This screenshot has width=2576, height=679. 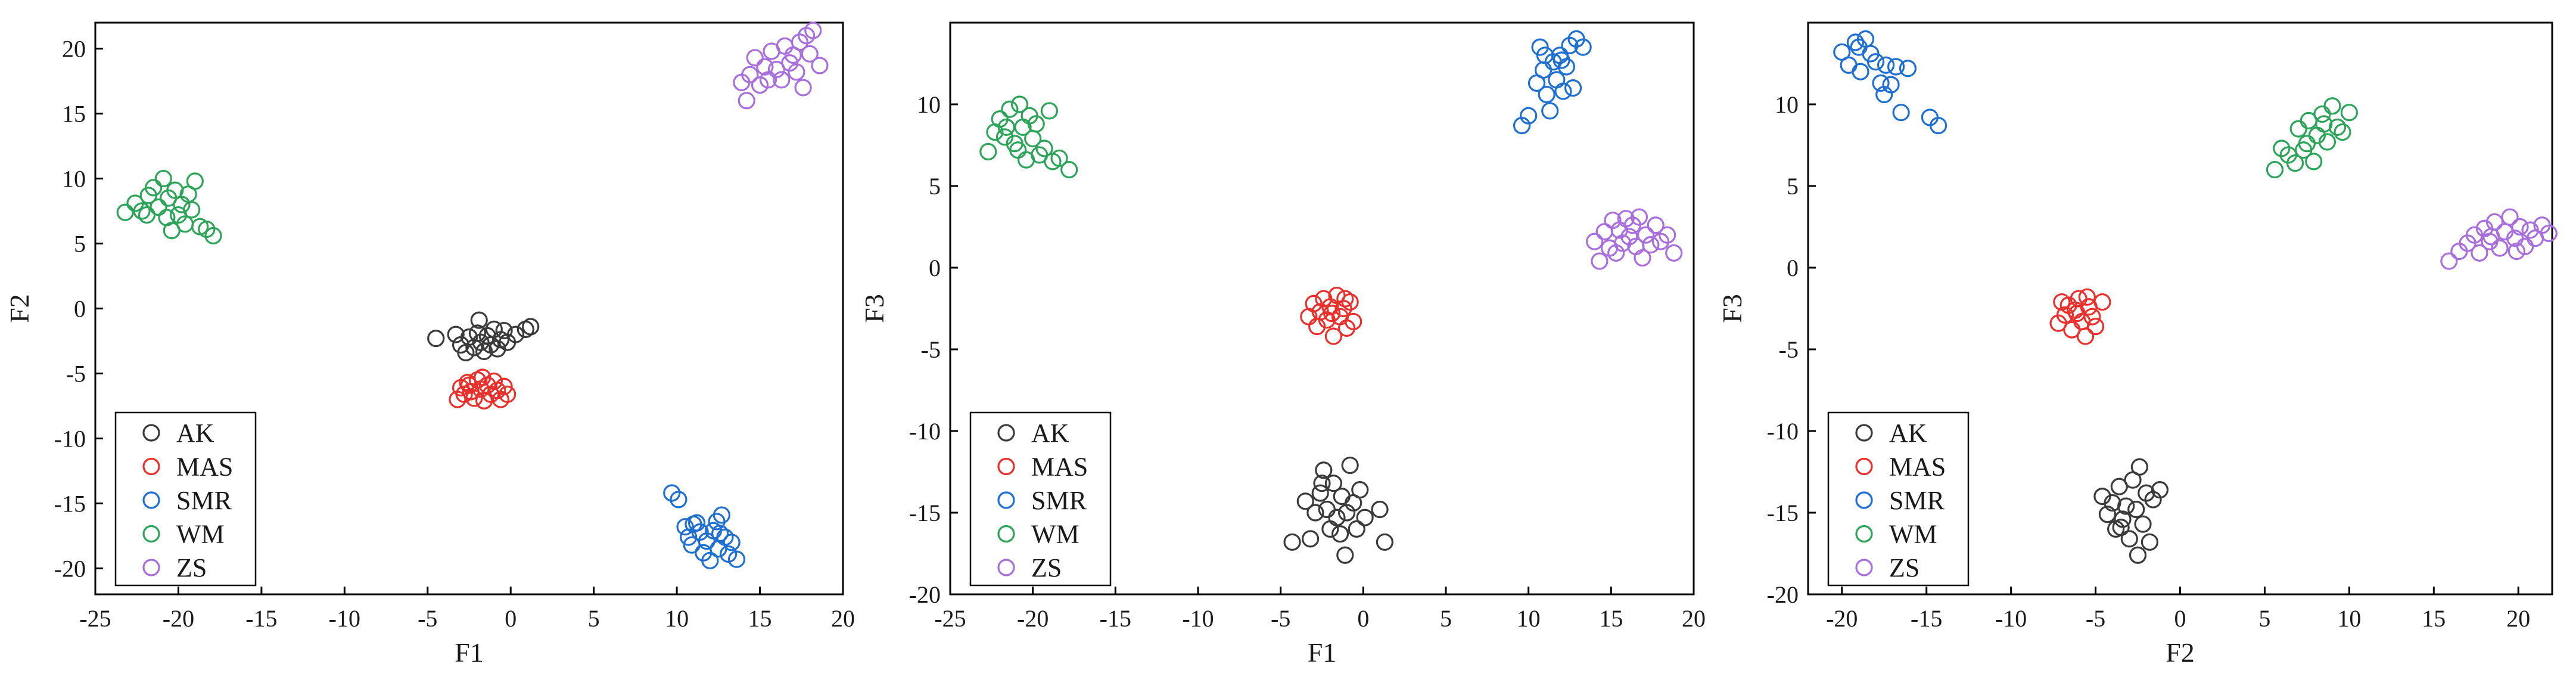 What do you see at coordinates (1006, 567) in the screenshot?
I see `legend-marker-zs` at bounding box center [1006, 567].